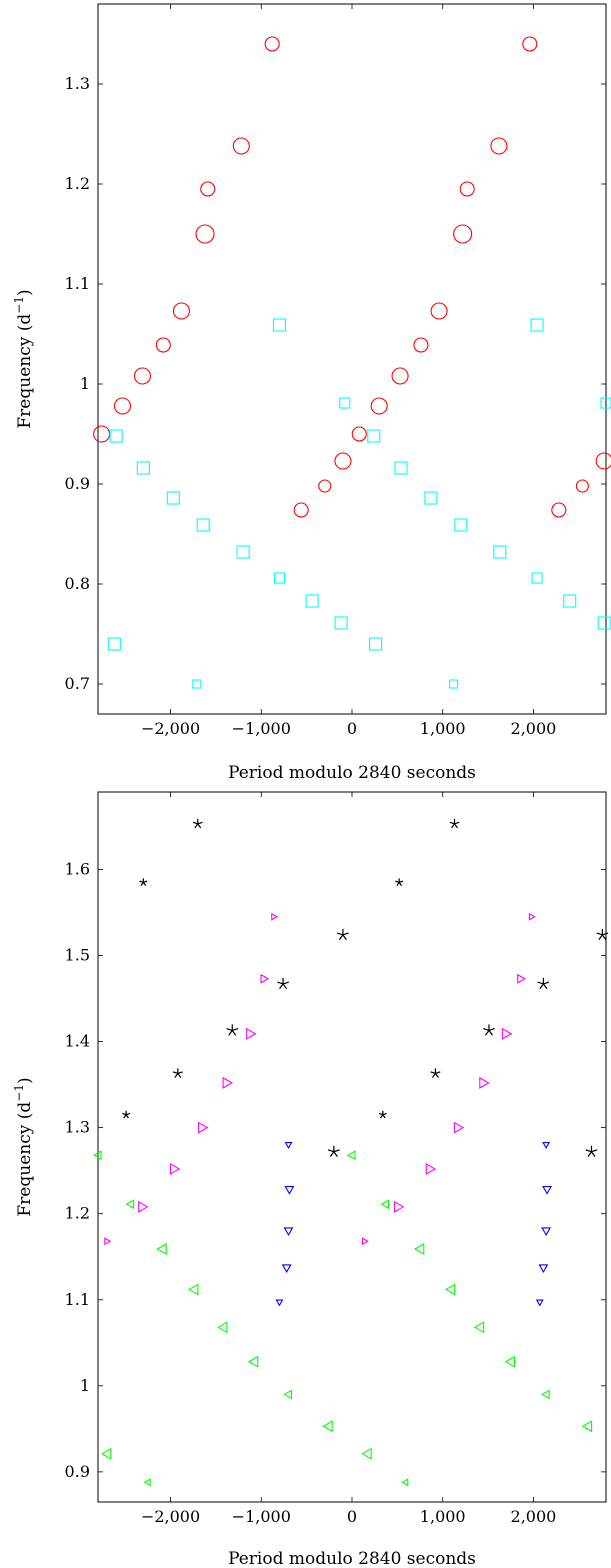 The image size is (611, 1568). What do you see at coordinates (170, 728) in the screenshot?
I see `x-tick-label: −2,000` at bounding box center [170, 728].